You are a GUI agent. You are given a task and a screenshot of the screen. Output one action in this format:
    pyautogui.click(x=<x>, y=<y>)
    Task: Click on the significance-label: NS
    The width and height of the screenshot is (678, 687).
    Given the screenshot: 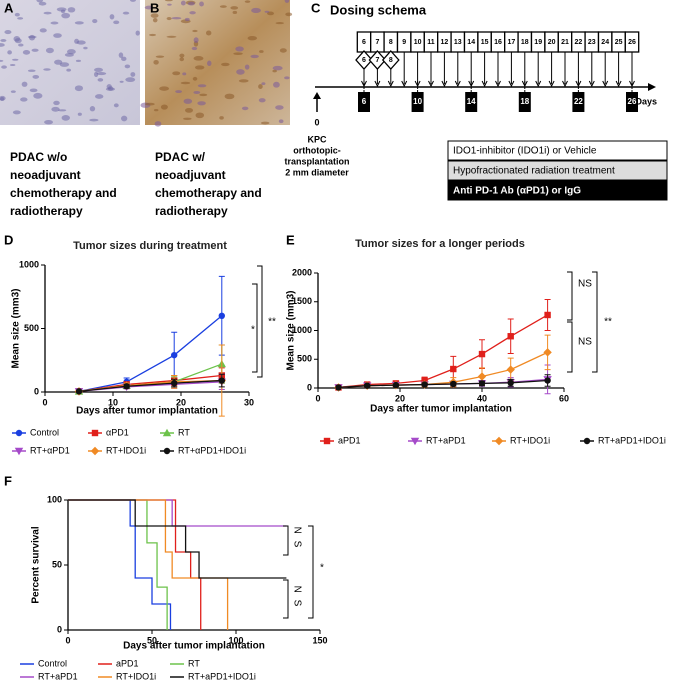 What is the action you would take?
    pyautogui.click(x=585, y=342)
    